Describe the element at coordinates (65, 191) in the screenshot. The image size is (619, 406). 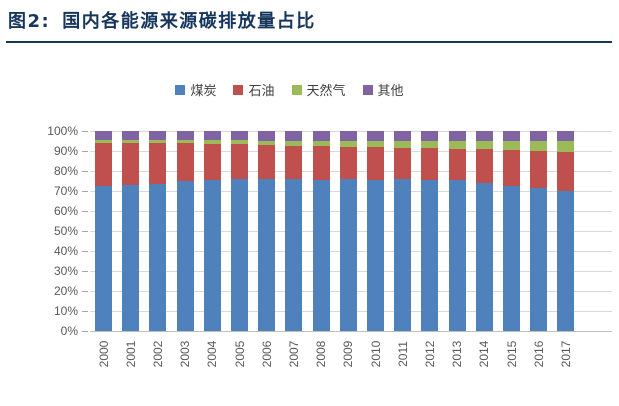
I see `y-axis-tick-label: 70%` at that location.